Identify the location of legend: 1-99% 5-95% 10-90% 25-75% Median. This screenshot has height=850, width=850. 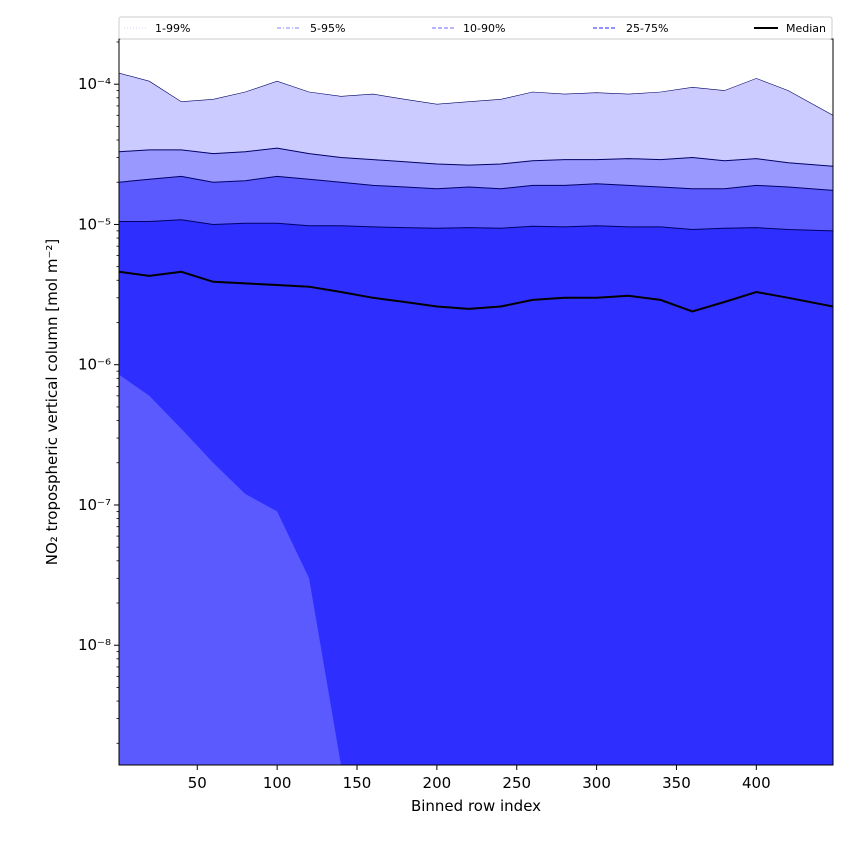
(475, 28).